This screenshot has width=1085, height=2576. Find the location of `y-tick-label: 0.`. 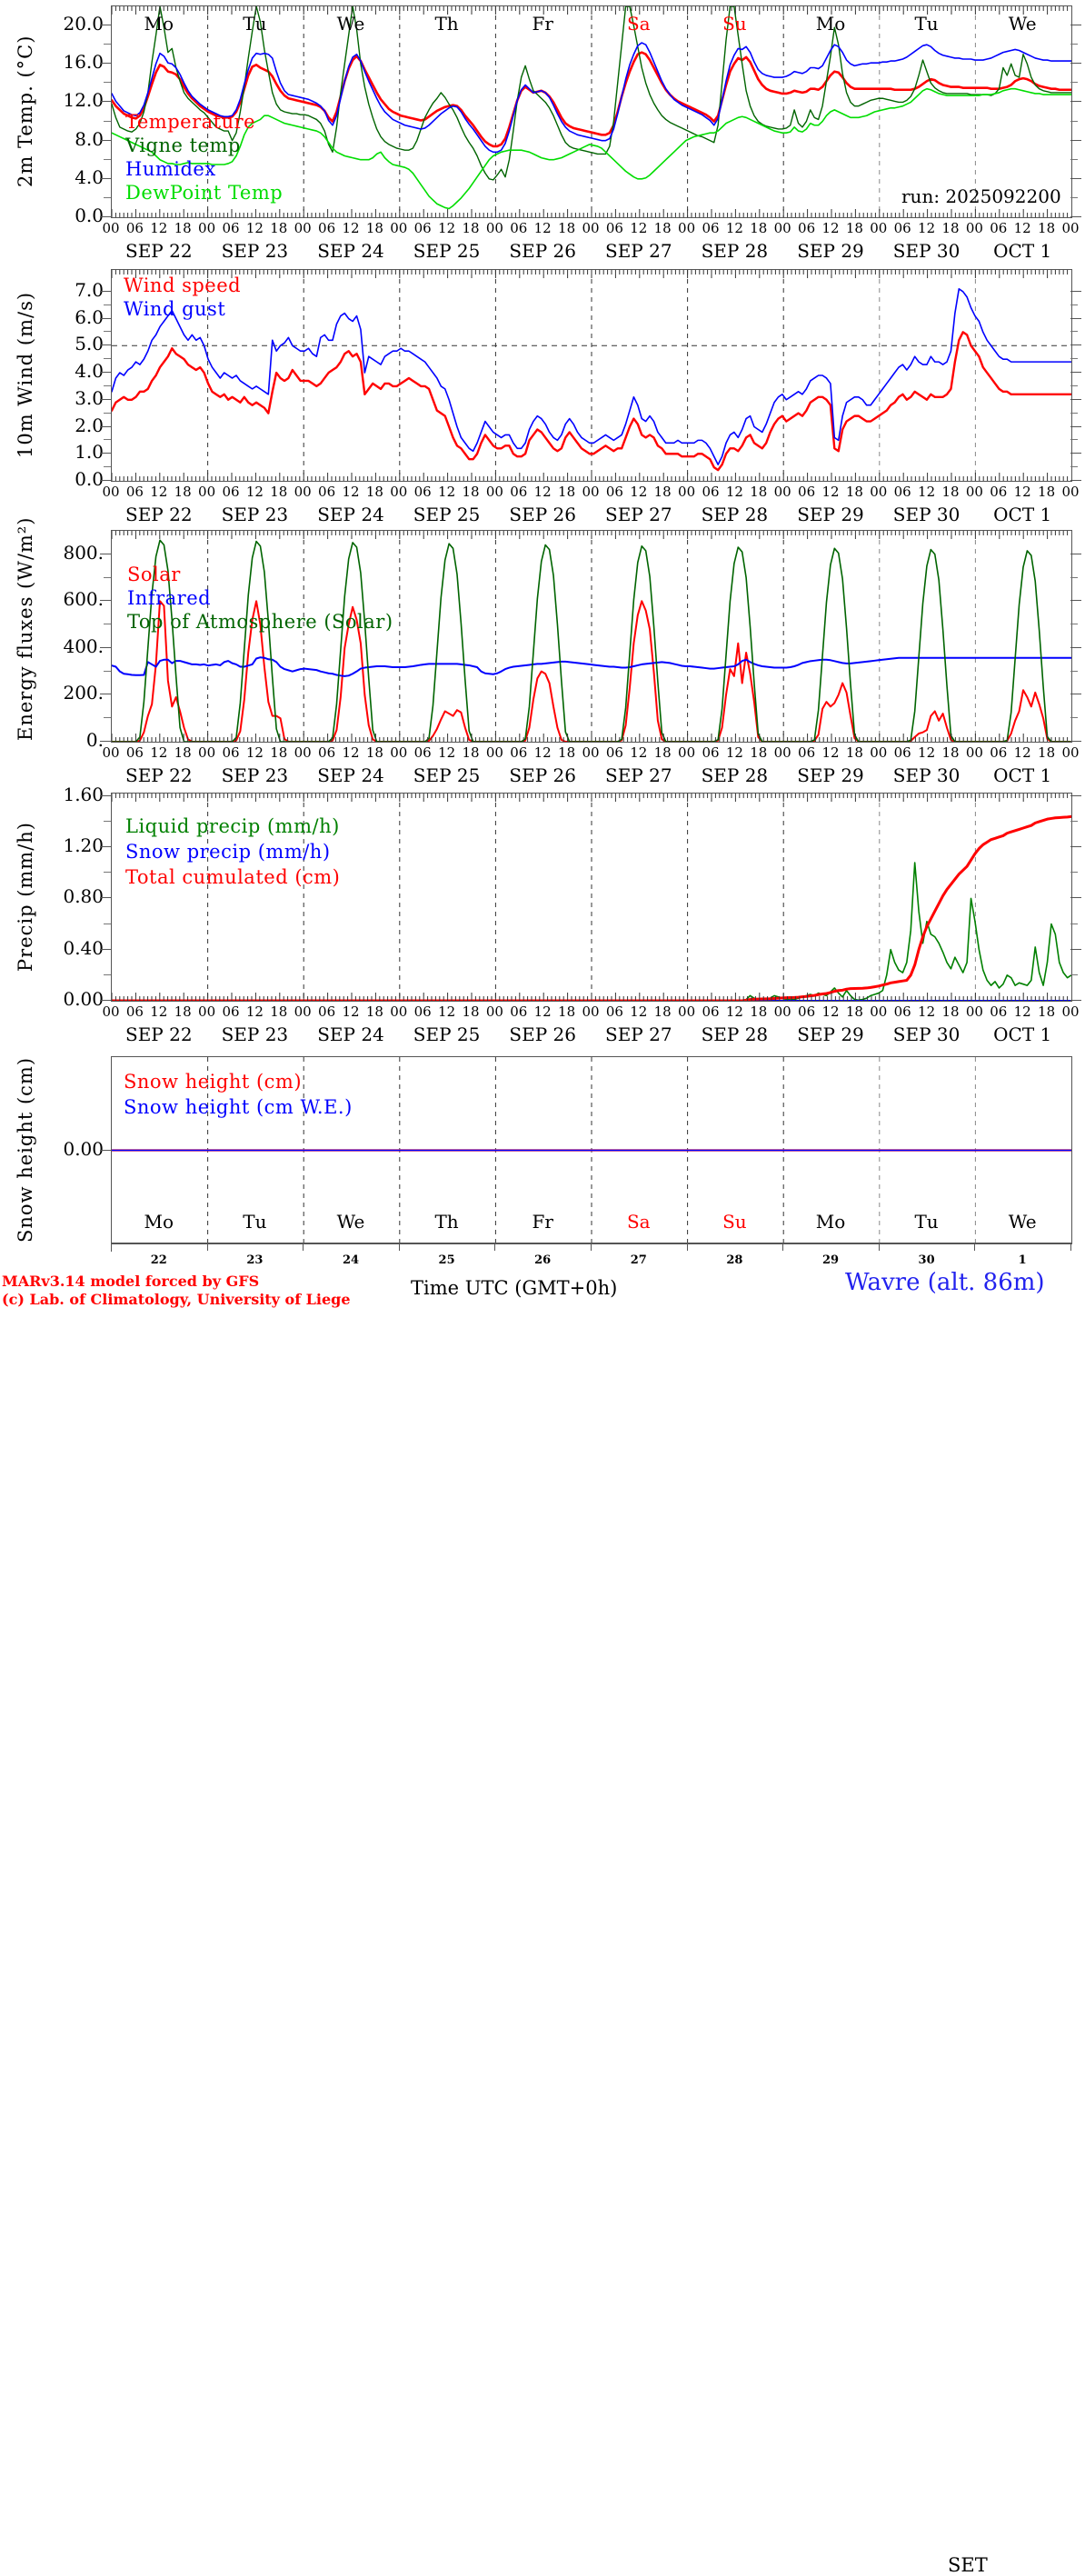

y-tick-label: 0. is located at coordinates (95, 740).